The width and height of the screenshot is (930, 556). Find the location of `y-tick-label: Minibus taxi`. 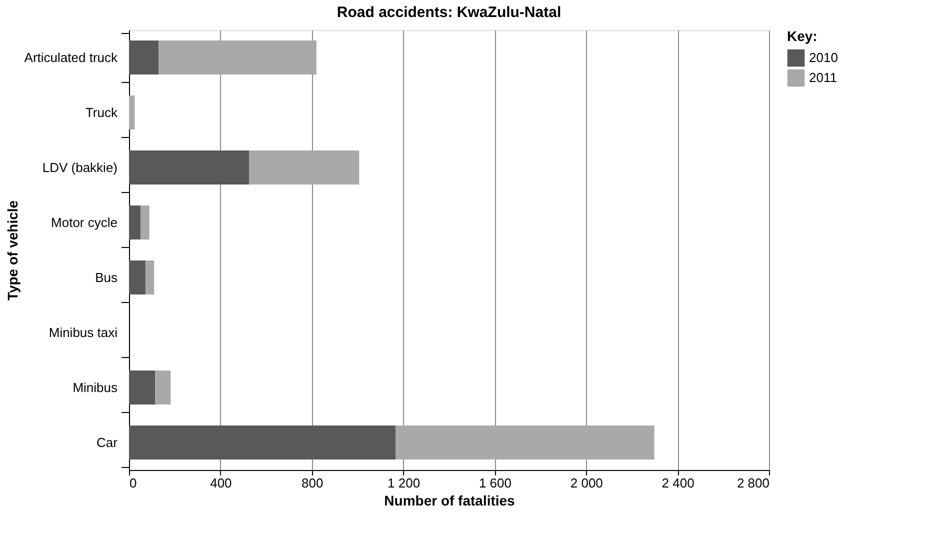

y-tick-label: Minibus taxi is located at coordinates (83, 332).